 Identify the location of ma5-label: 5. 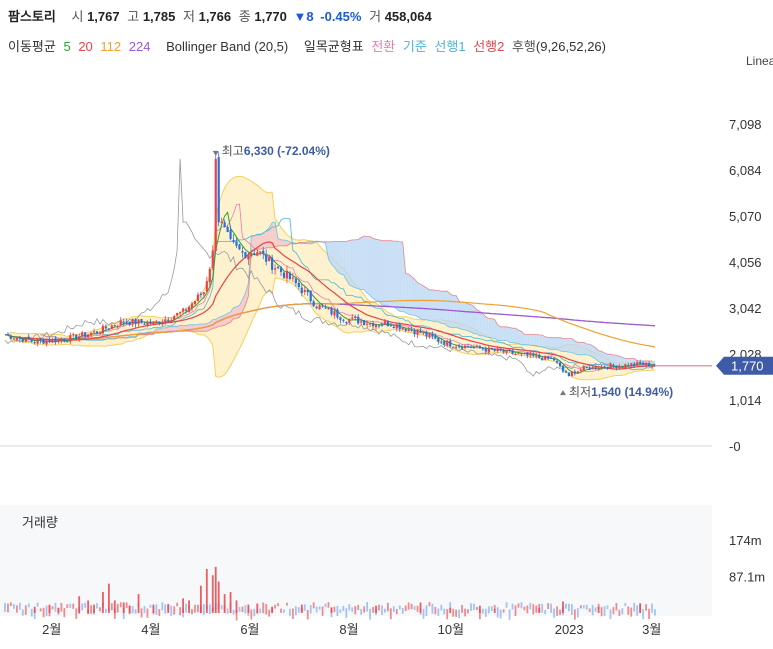
(67, 46).